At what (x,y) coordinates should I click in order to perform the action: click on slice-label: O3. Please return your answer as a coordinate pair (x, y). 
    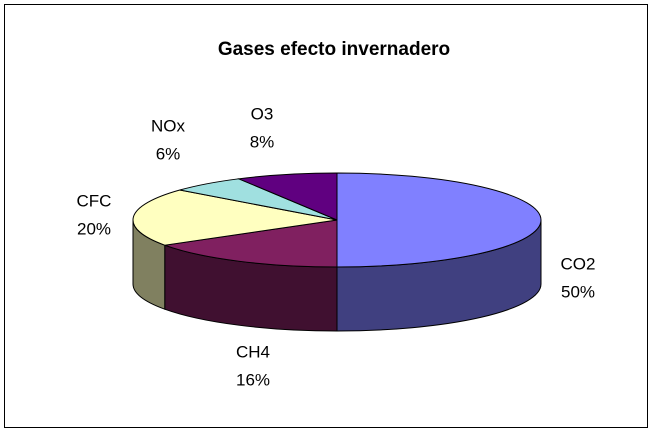
    Looking at the image, I should click on (262, 113).